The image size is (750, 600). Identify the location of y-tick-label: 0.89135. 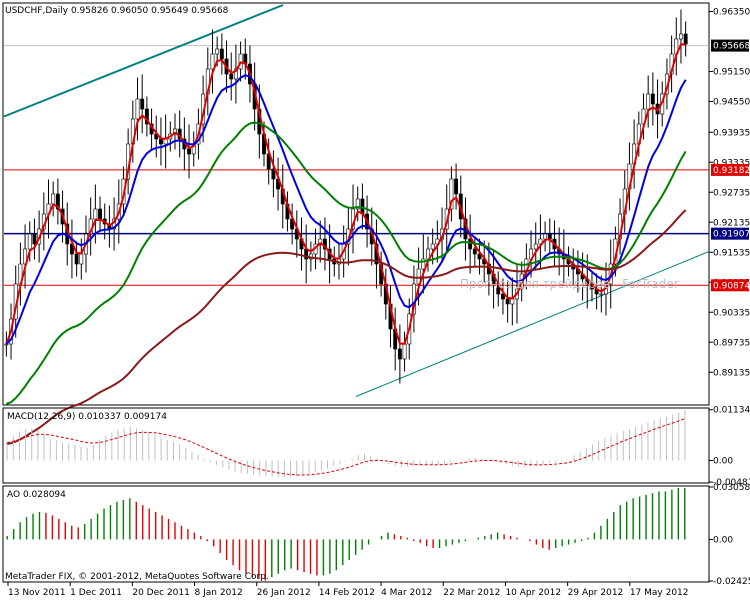
(731, 373).